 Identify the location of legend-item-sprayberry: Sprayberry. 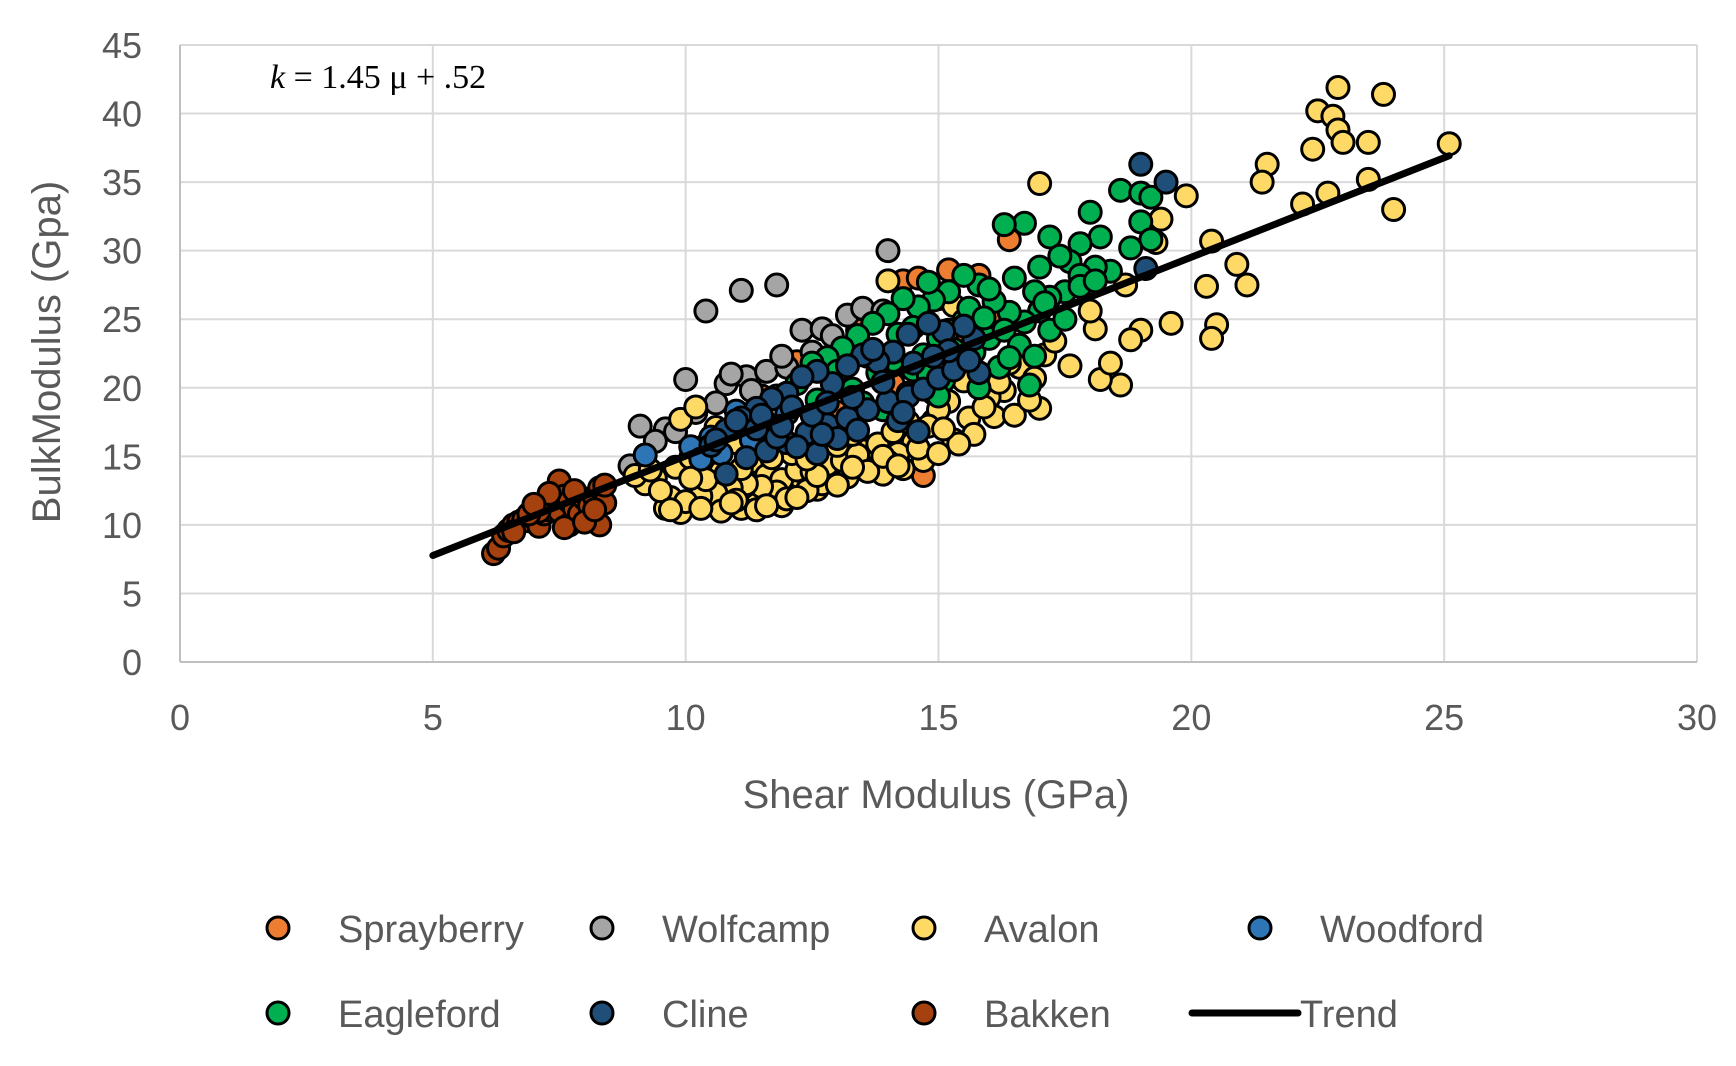
(394, 930).